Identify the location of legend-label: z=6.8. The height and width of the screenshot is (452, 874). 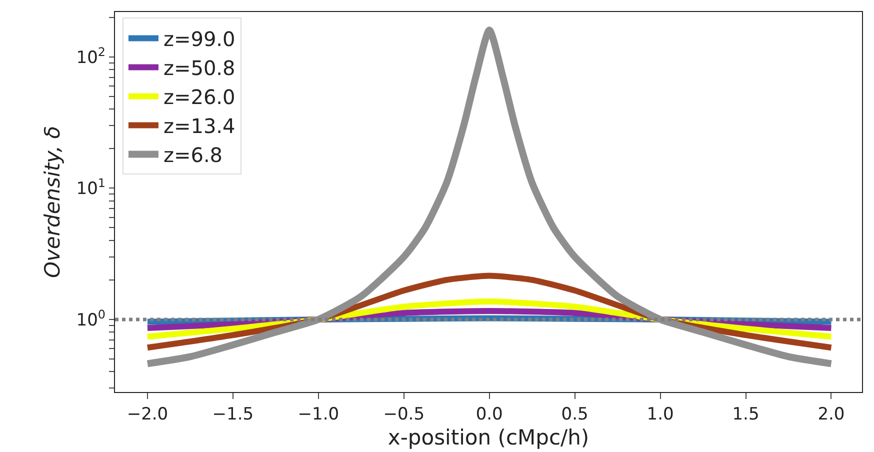
(193, 155).